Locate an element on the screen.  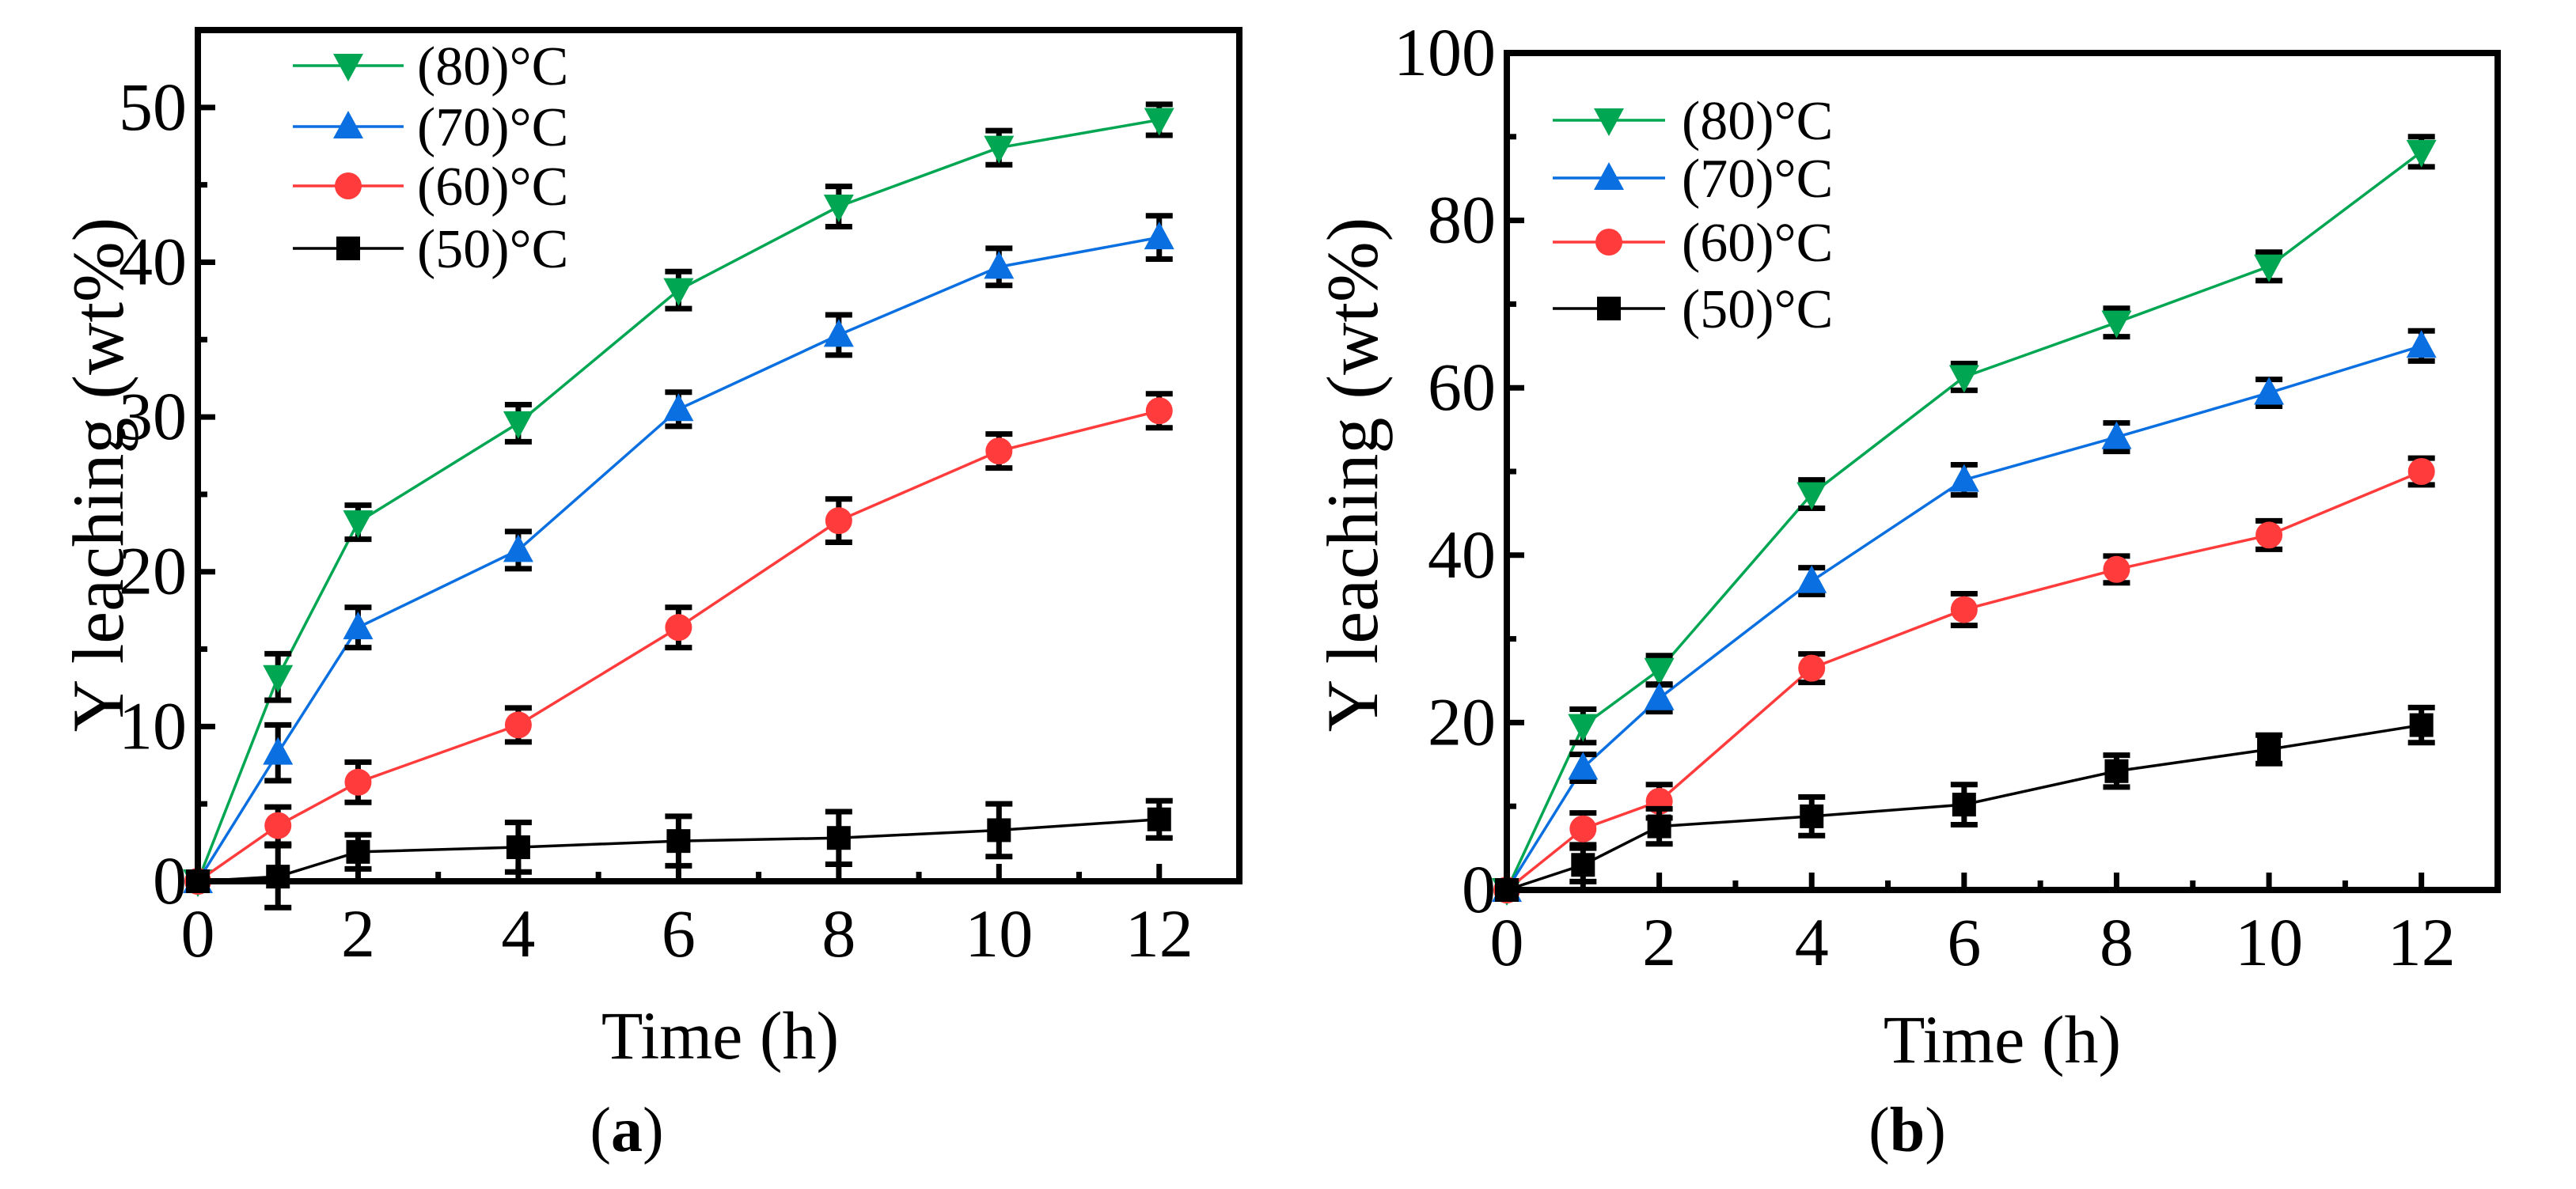
legend-label: (80)°C is located at coordinates (492, 66).